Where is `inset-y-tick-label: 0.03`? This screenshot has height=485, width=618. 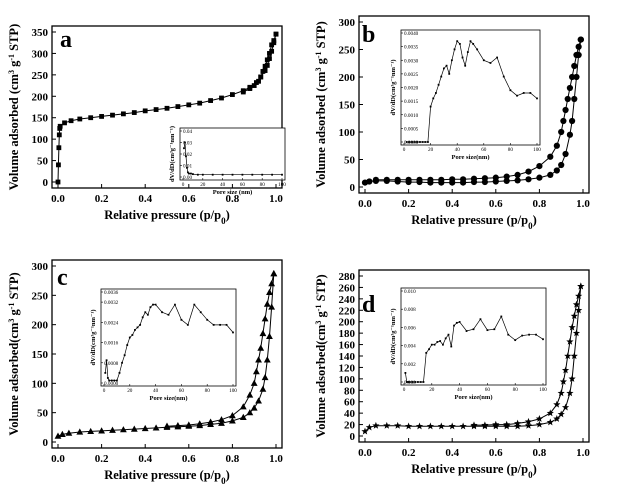 inset-y-tick-label: 0.03 is located at coordinates (187, 144).